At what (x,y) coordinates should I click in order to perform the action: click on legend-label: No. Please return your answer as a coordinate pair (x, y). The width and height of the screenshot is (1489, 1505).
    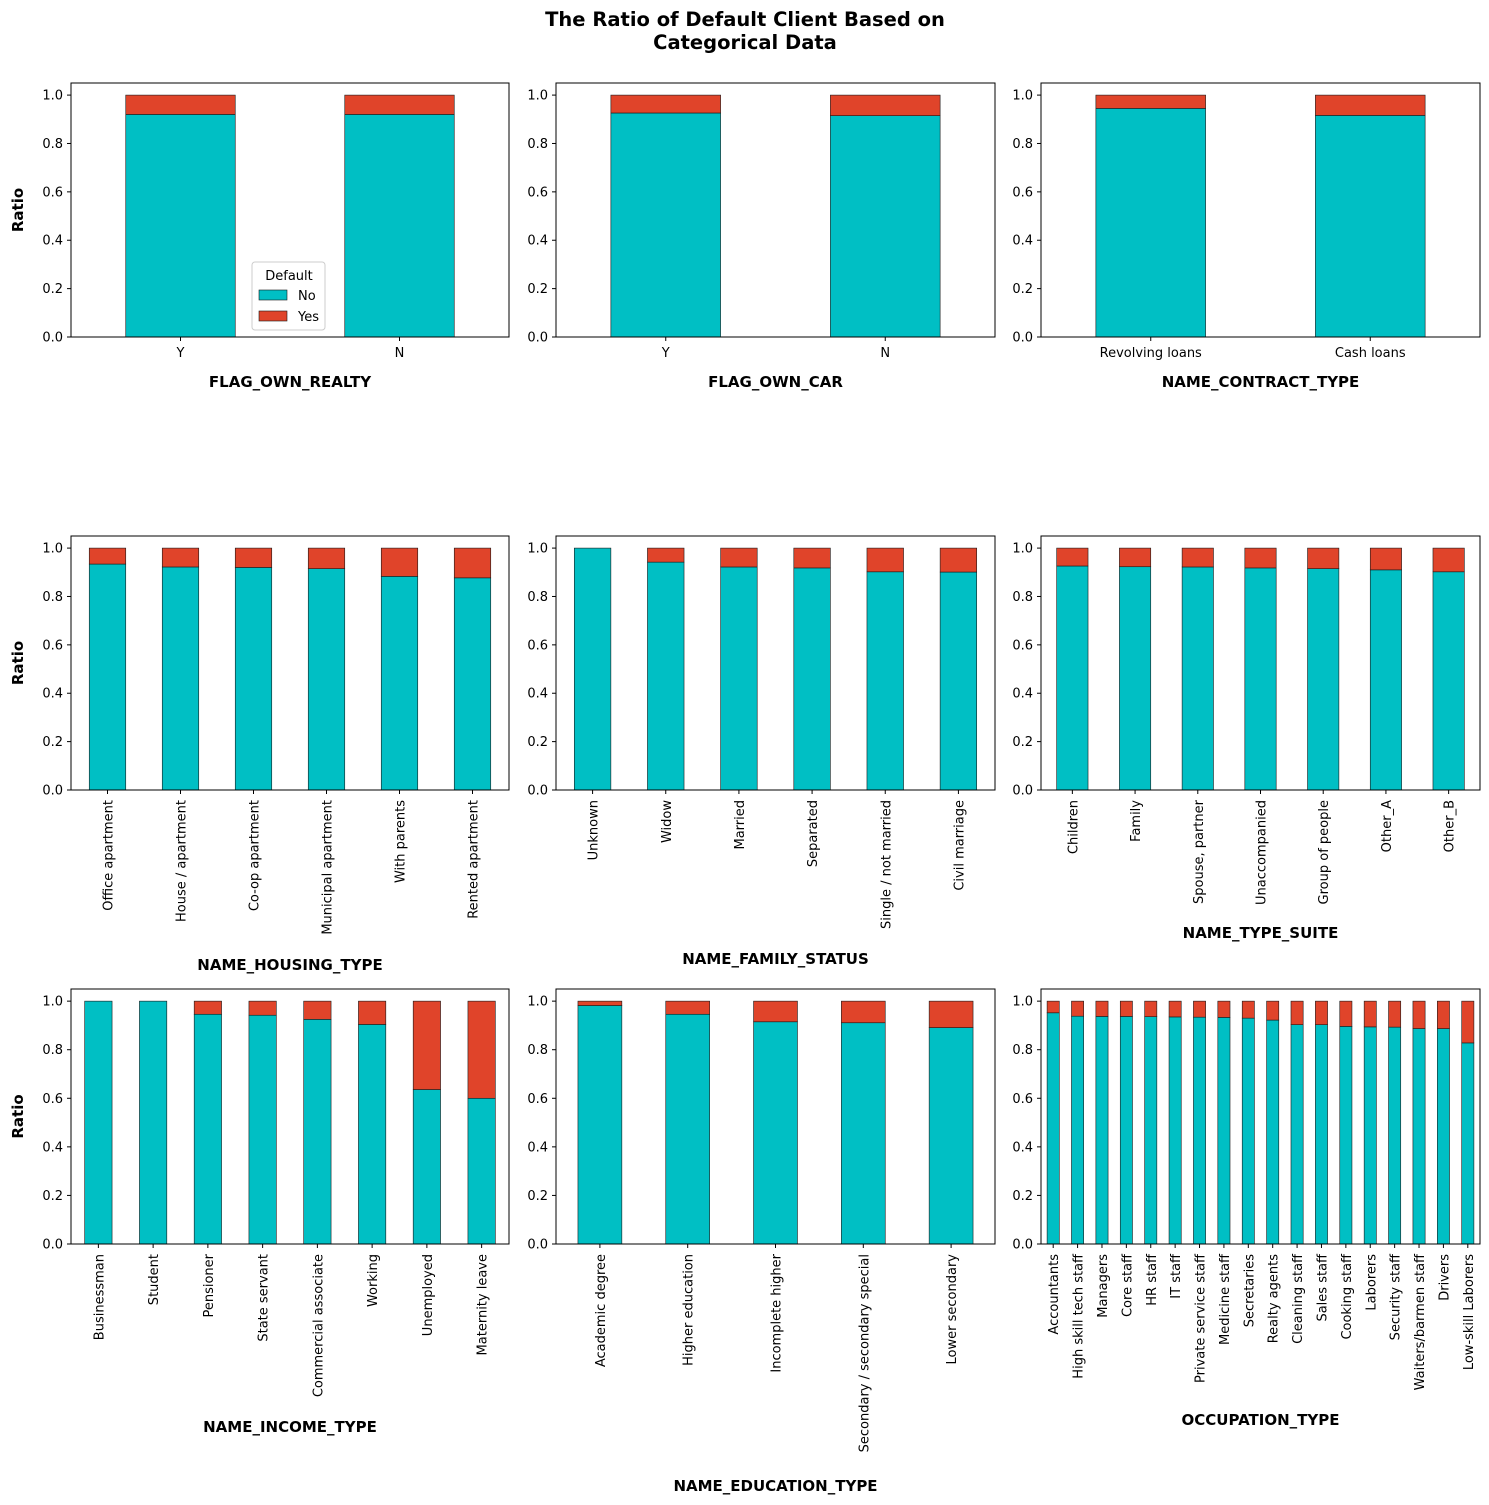
    Looking at the image, I should click on (307, 296).